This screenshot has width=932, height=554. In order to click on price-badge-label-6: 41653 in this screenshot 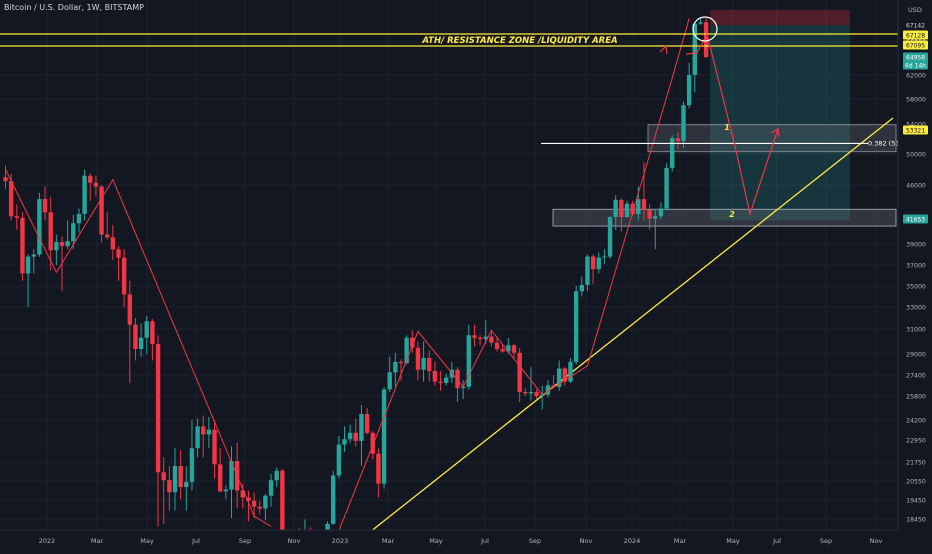, I will do `click(915, 219)`.